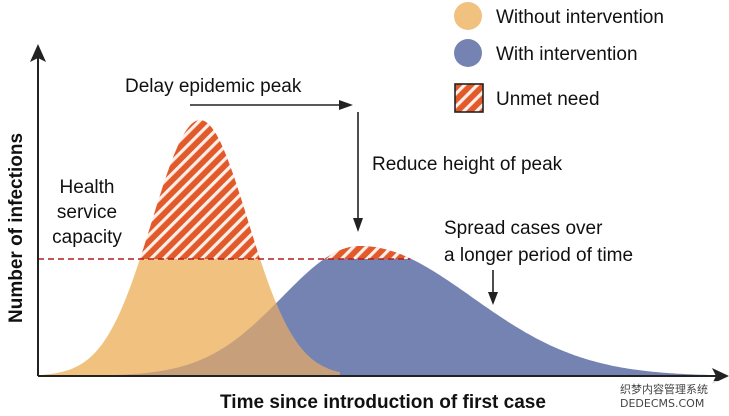  Describe the element at coordinates (87, 237) in the screenshot. I see `capacity-label-line3: capacity` at that location.